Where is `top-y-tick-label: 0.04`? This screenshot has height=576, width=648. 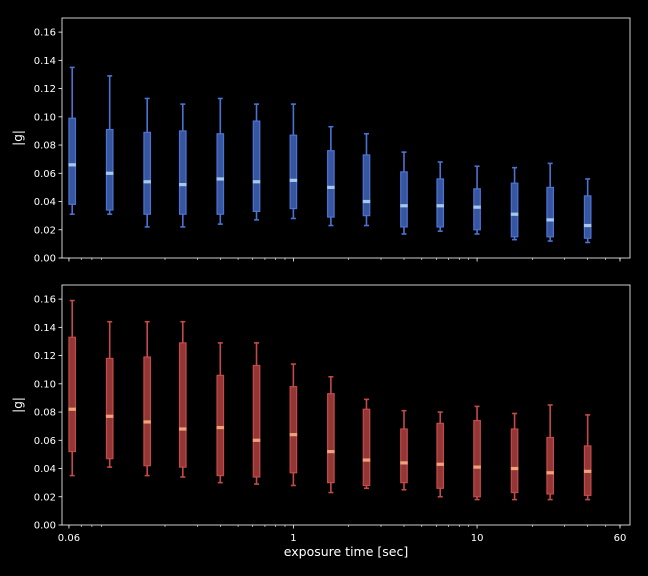 top-y-tick-label: 0.04 is located at coordinates (45, 202).